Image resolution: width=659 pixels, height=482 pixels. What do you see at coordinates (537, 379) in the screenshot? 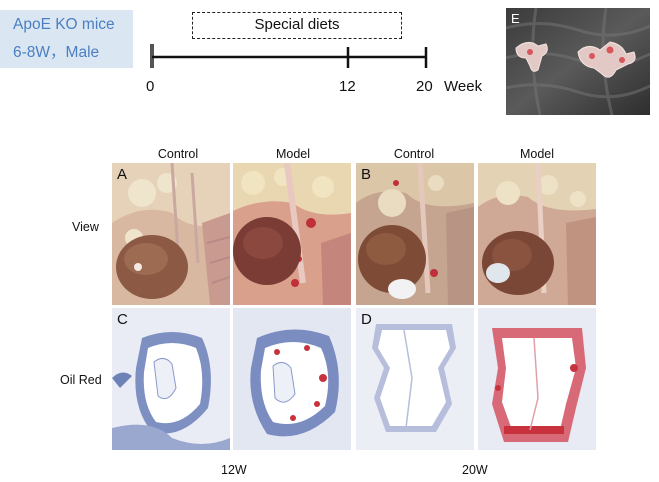
I see `panel-d-oilred-model` at bounding box center [537, 379].